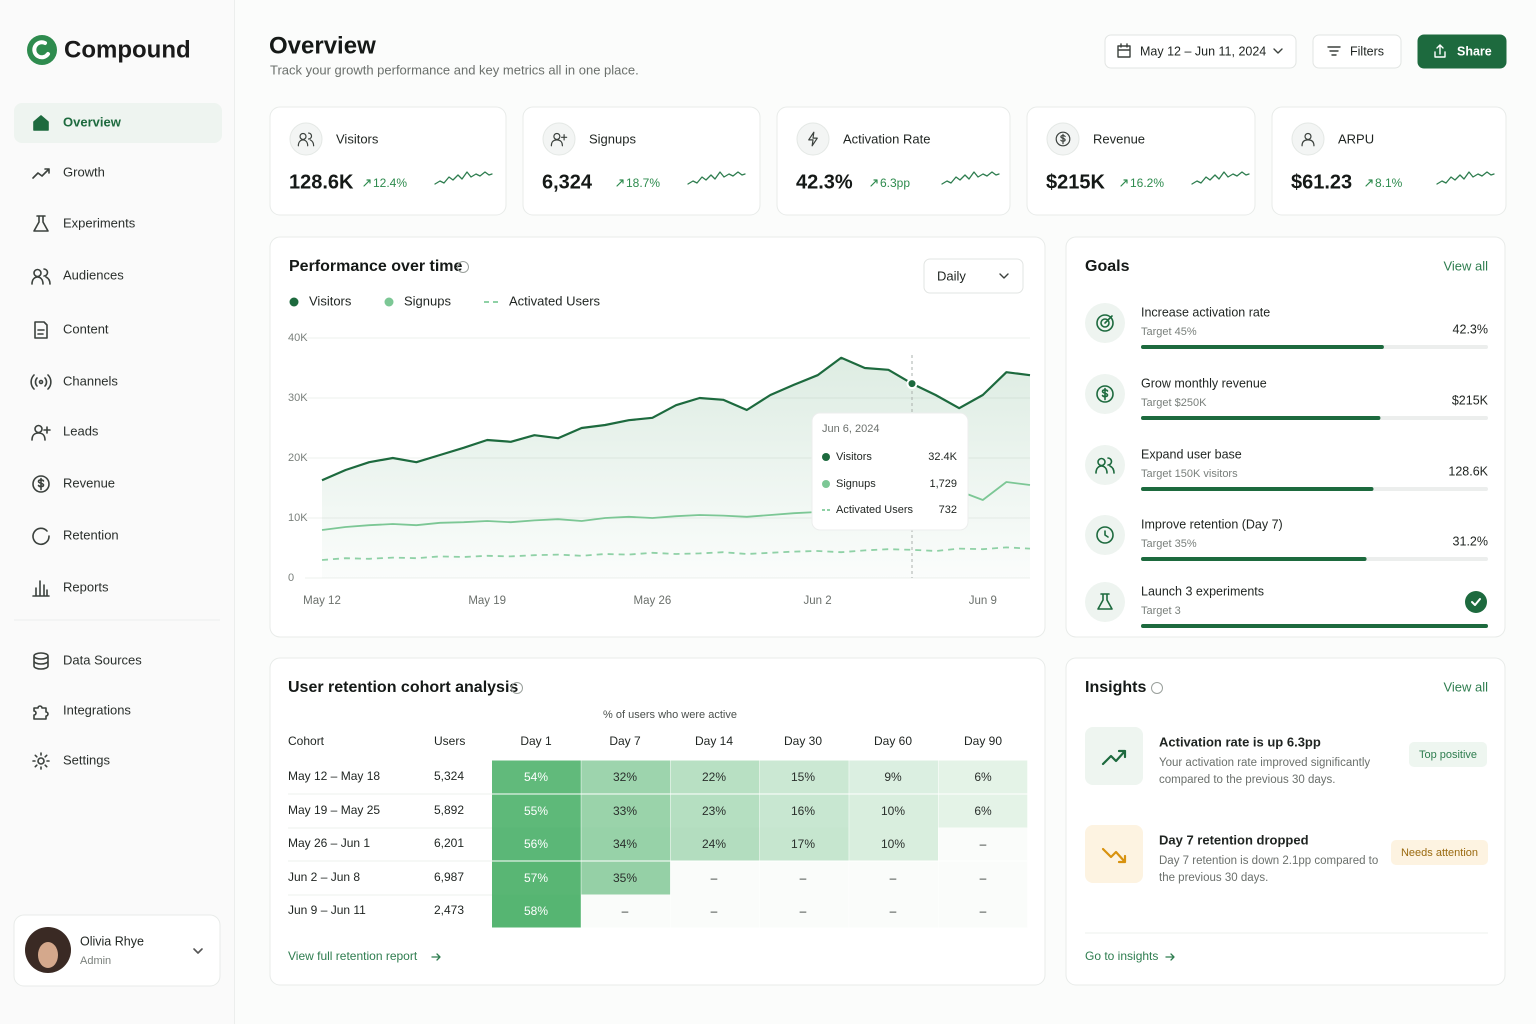  I want to click on kpi-value: $215K, so click(1075, 182).